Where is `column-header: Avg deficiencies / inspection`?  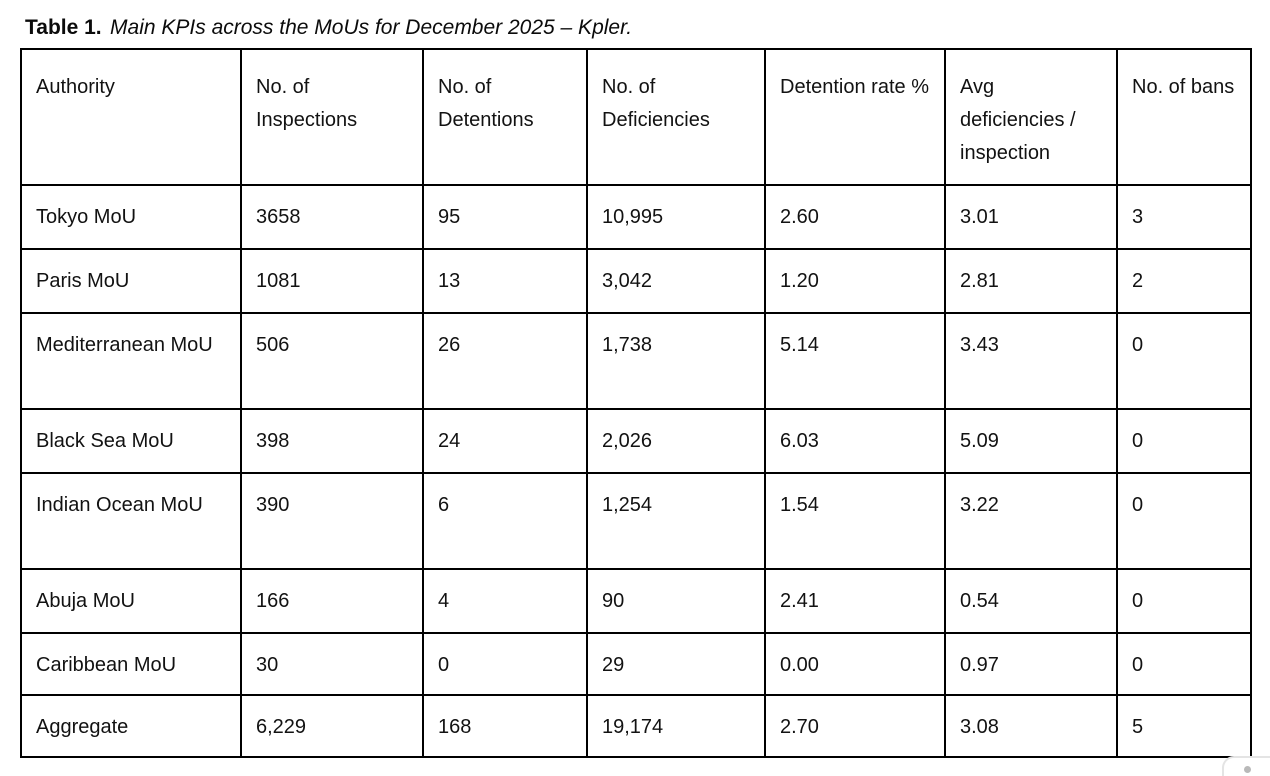 column-header: Avg deficiencies / inspection is located at coordinates (1031, 117).